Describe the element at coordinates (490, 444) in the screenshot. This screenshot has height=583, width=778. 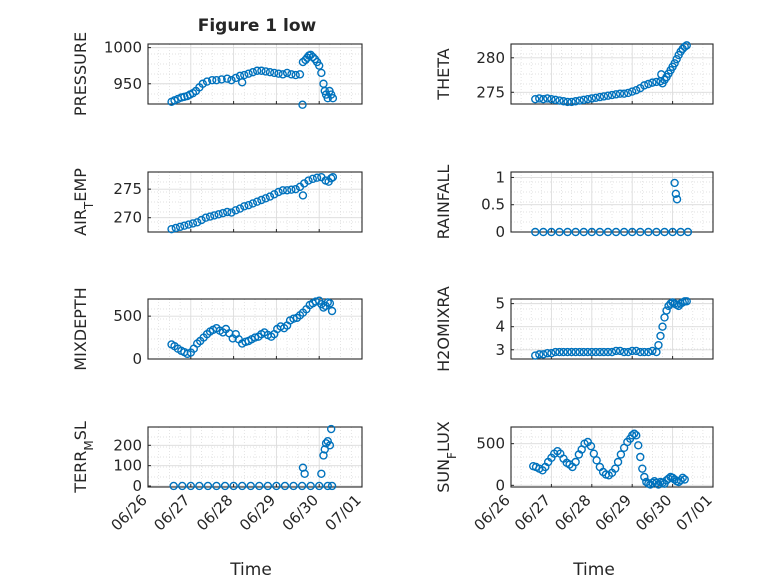
I see `y-tick-label: 500` at that location.